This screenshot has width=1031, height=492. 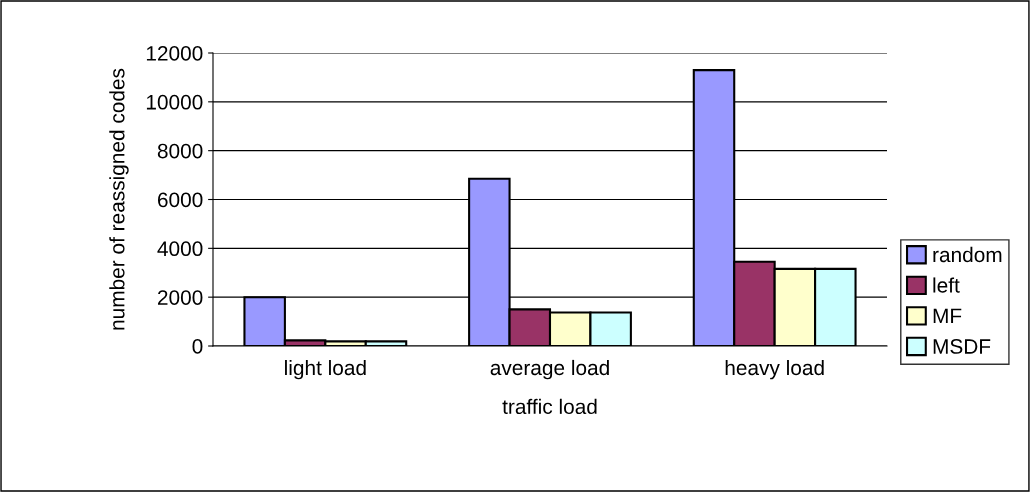 I want to click on x-tick-label: average load, so click(x=549, y=369).